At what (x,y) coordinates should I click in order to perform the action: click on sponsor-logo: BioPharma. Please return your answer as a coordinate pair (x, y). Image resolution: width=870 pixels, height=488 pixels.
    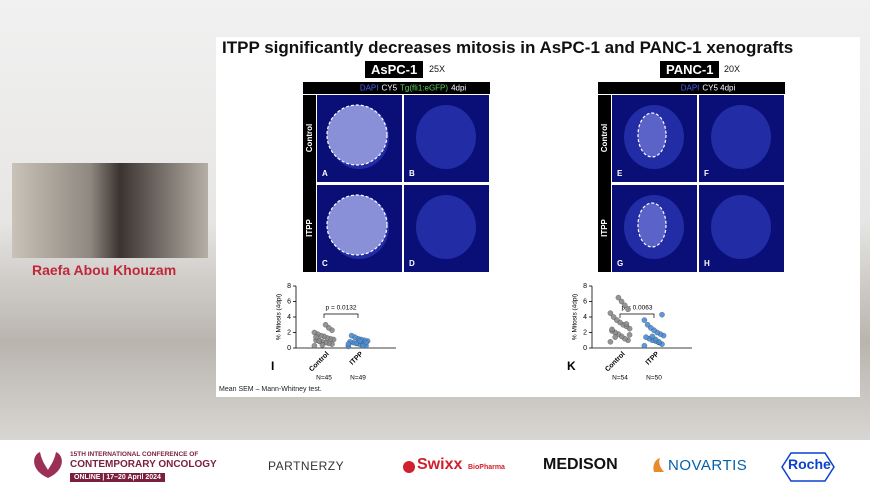
    Looking at the image, I should click on (486, 467).